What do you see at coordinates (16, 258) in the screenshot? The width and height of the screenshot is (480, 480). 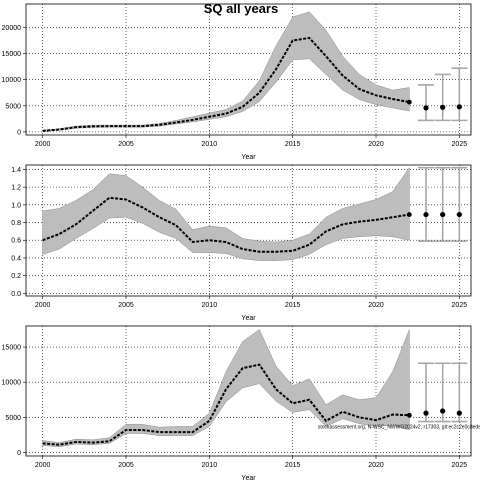 I see `y-tick-label: 0.4` at bounding box center [16, 258].